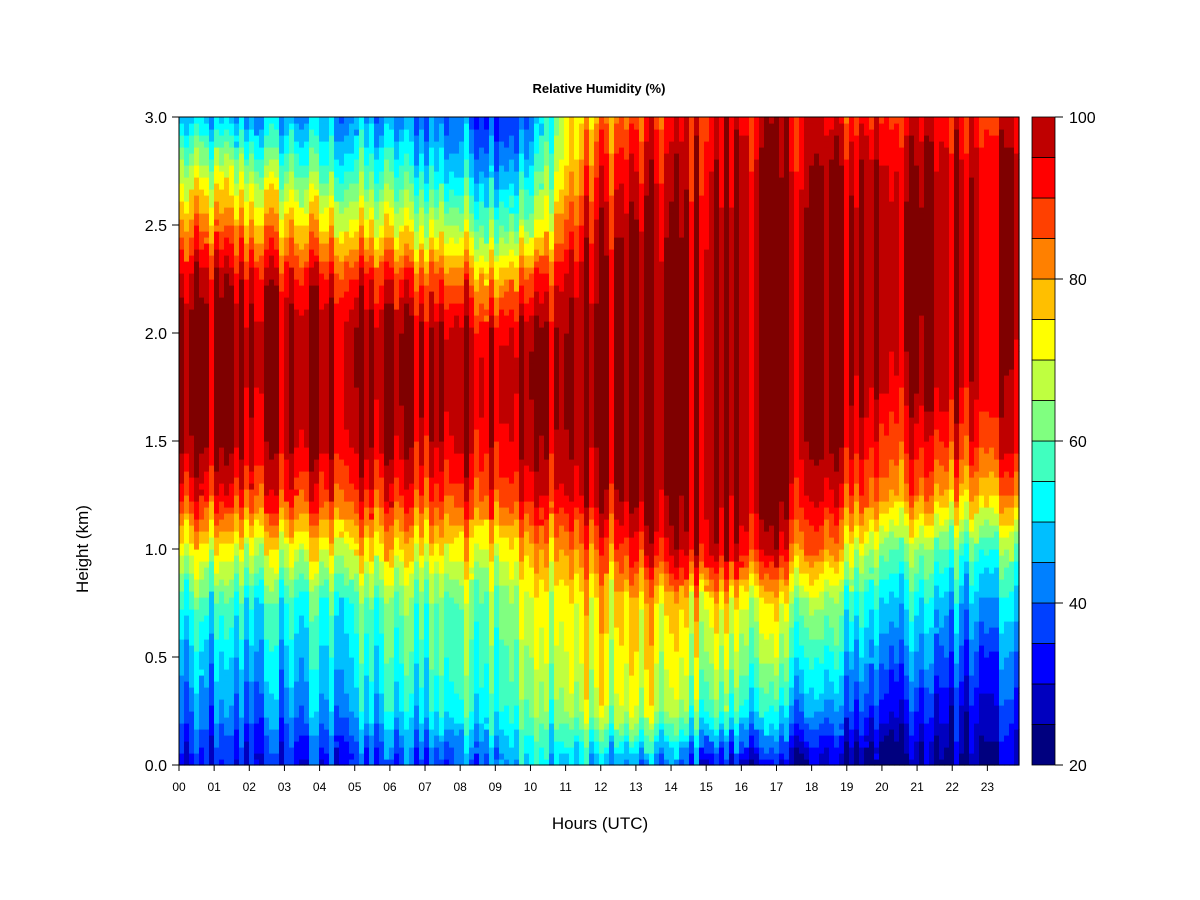 This screenshot has height=900, width=1200. What do you see at coordinates (1078, 280) in the screenshot?
I see `colorbar-tick-label: 80` at bounding box center [1078, 280].